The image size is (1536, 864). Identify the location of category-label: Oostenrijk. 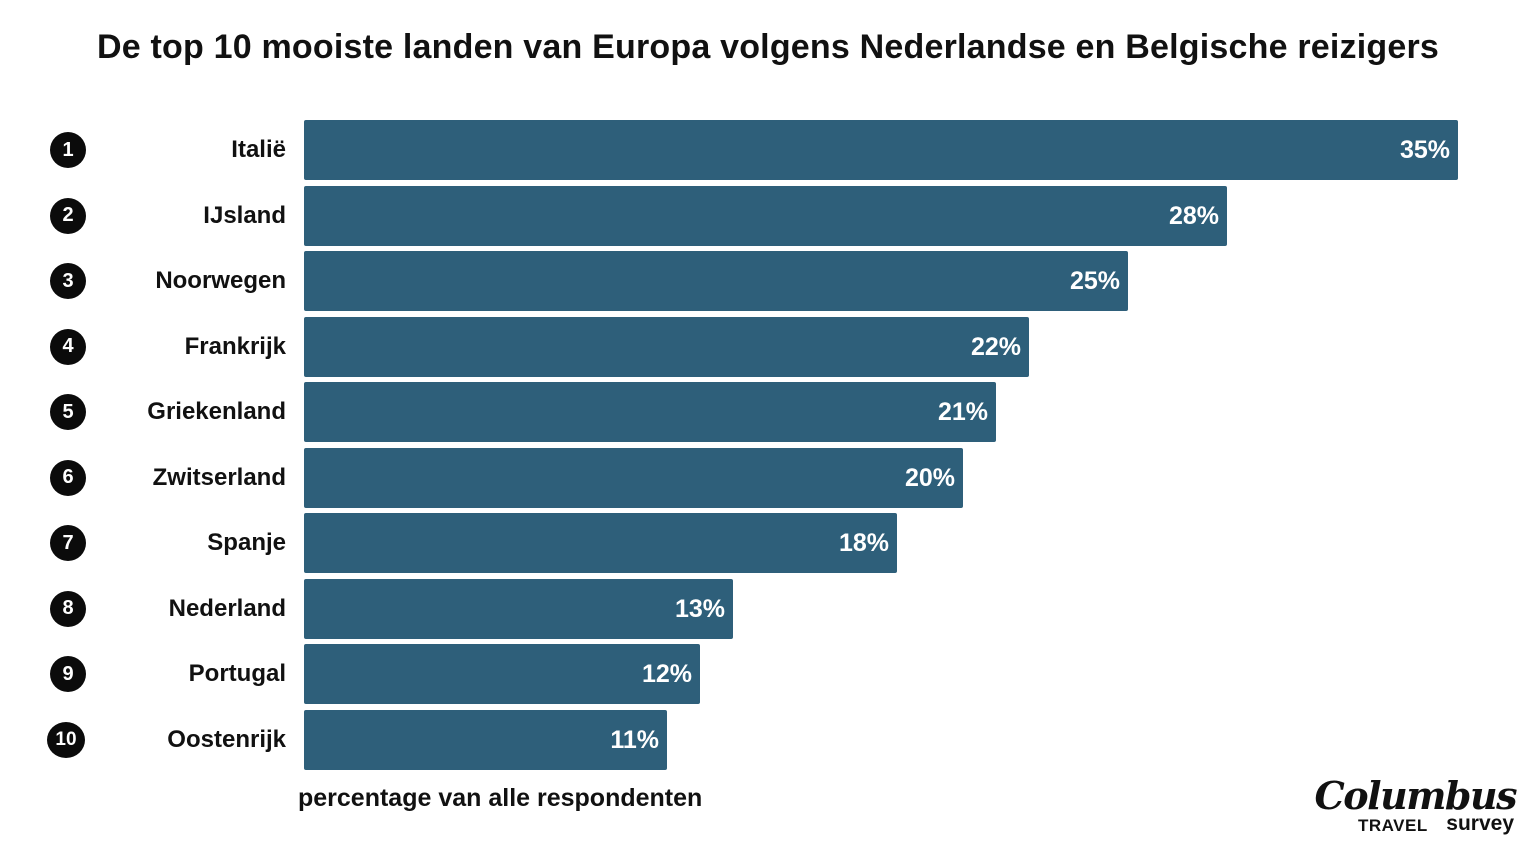
(226, 739).